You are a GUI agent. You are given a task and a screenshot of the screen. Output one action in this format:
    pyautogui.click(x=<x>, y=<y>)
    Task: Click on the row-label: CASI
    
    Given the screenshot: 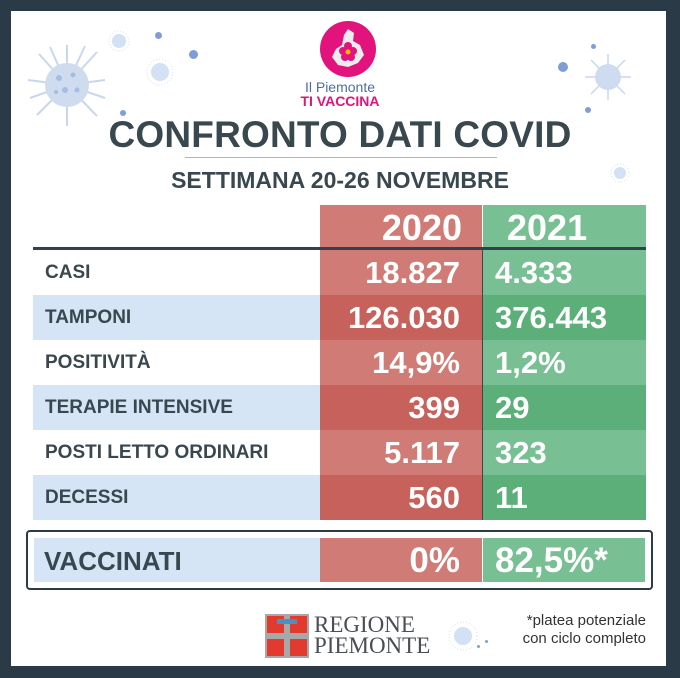 What is the action you would take?
    pyautogui.click(x=176, y=272)
    